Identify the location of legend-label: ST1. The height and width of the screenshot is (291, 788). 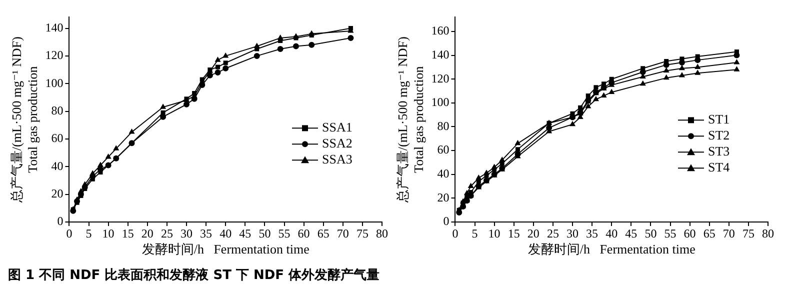
(719, 119).